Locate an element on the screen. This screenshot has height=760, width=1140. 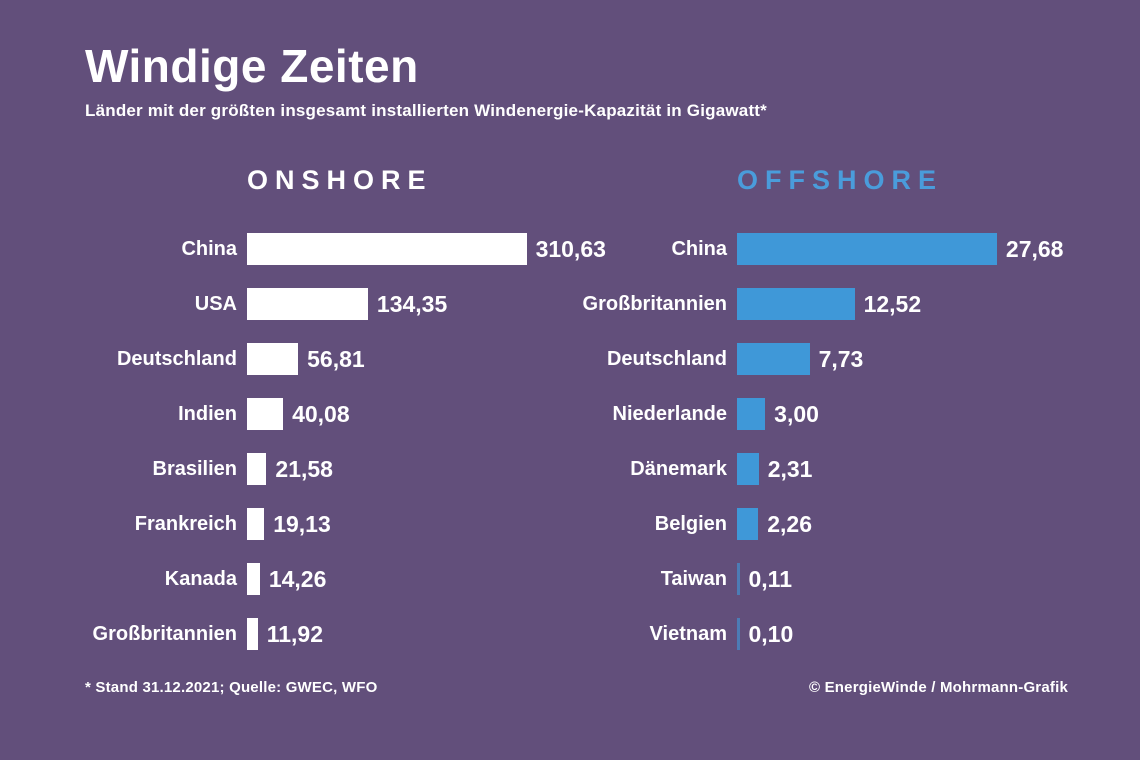
country-label: Niederlande is located at coordinates (669, 413).